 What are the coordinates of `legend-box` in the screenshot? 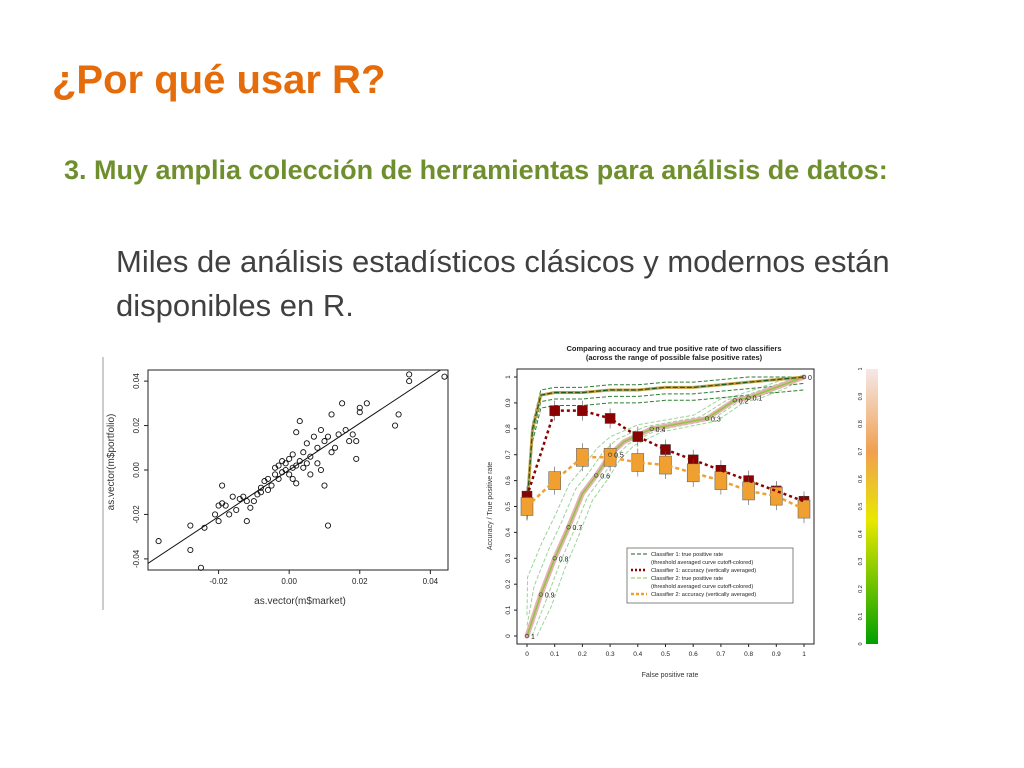 It's located at (710, 575).